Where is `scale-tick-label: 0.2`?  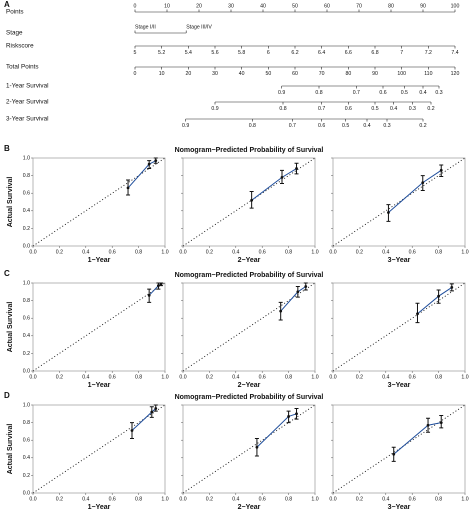 scale-tick-label: 0.2 is located at coordinates (422, 126).